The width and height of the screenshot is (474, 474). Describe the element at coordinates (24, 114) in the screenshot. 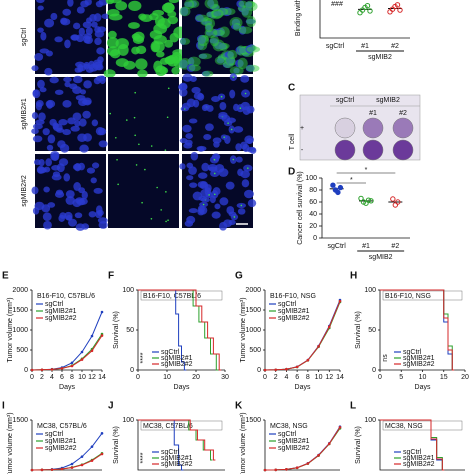

I see `row-label: sgMIB2#1` at that location.